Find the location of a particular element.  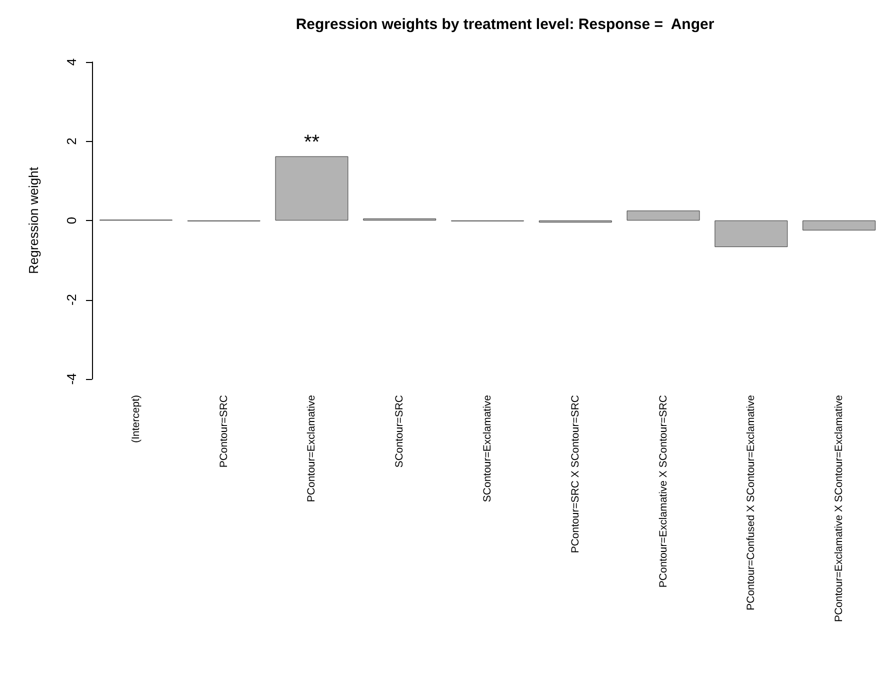

x-tick-label: PContour=SRC X SContour=SRC is located at coordinates (575, 474).